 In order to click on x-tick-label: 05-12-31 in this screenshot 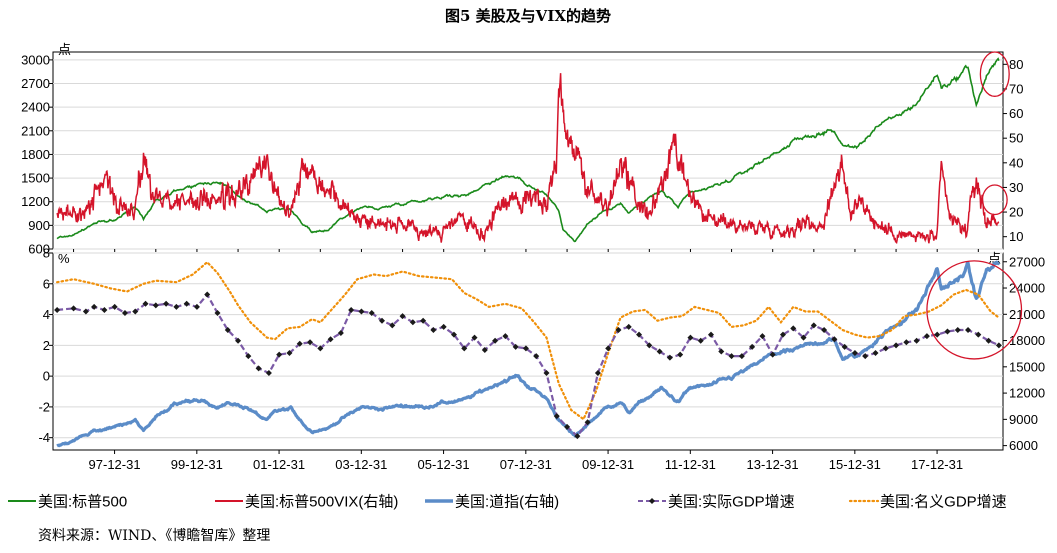, I will do `click(444, 464)`.